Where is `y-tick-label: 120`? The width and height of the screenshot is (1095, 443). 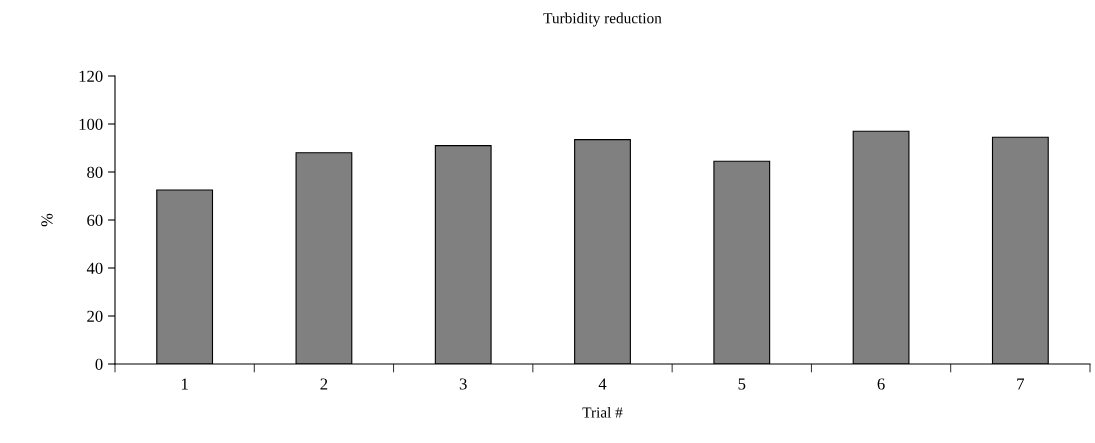
y-tick-label: 120 is located at coordinates (91, 76).